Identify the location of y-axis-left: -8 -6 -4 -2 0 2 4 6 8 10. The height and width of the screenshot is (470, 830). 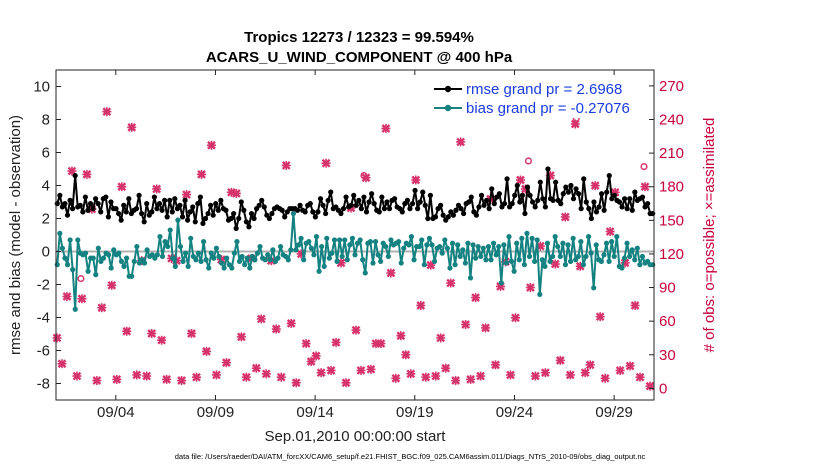
(47, 236).